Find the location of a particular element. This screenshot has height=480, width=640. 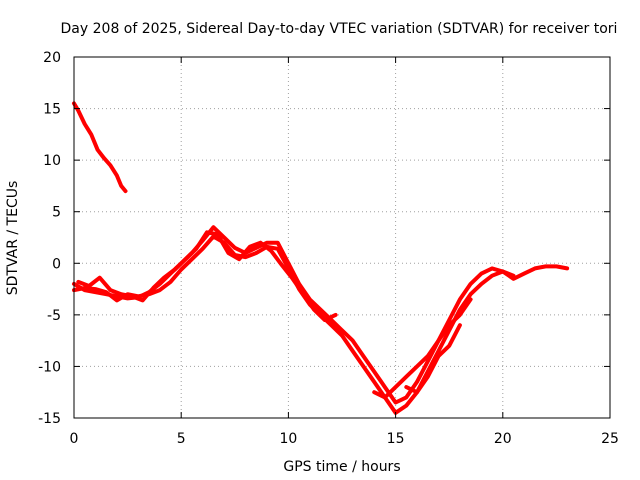

x-tick-label: 25 is located at coordinates (610, 439).